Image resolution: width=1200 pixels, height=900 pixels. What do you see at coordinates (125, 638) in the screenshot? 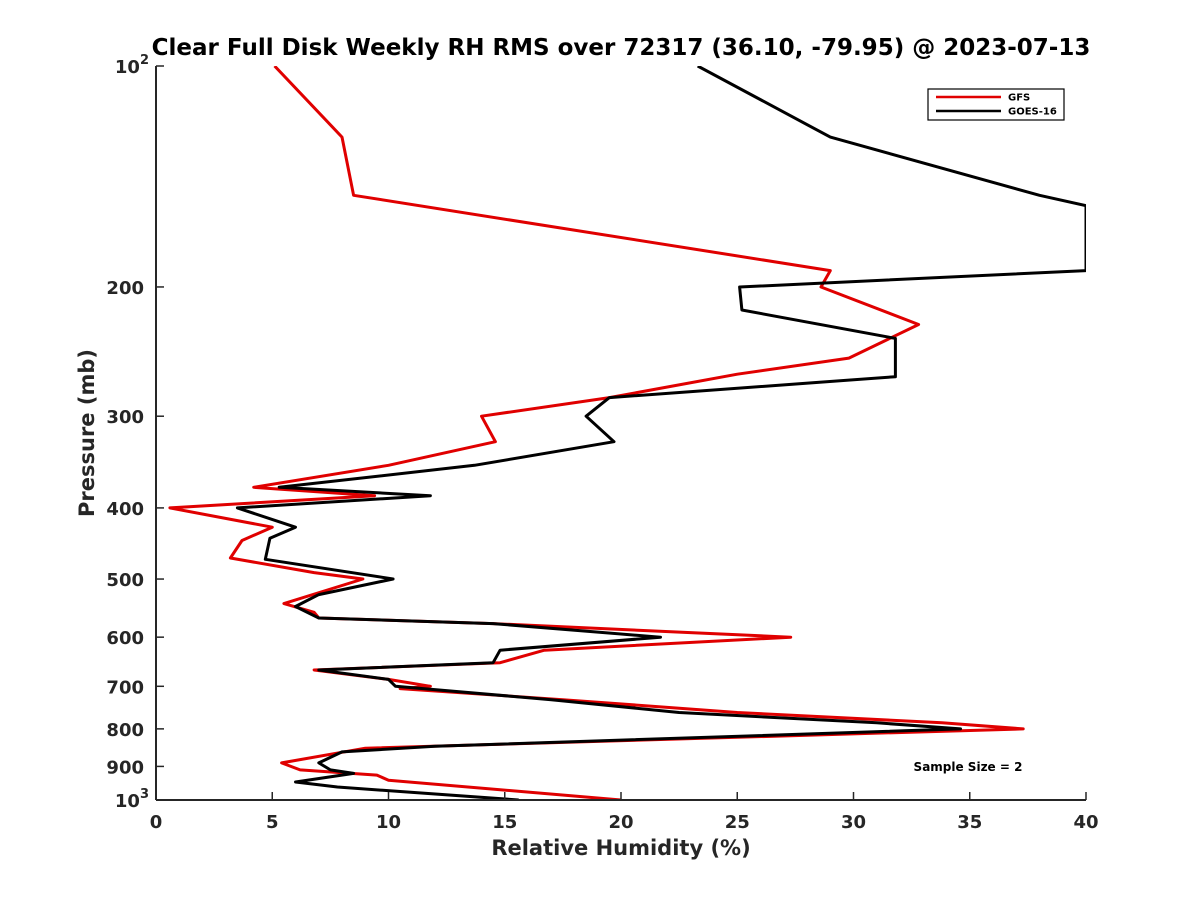
I see `y-tick-label: 600` at bounding box center [125, 638].